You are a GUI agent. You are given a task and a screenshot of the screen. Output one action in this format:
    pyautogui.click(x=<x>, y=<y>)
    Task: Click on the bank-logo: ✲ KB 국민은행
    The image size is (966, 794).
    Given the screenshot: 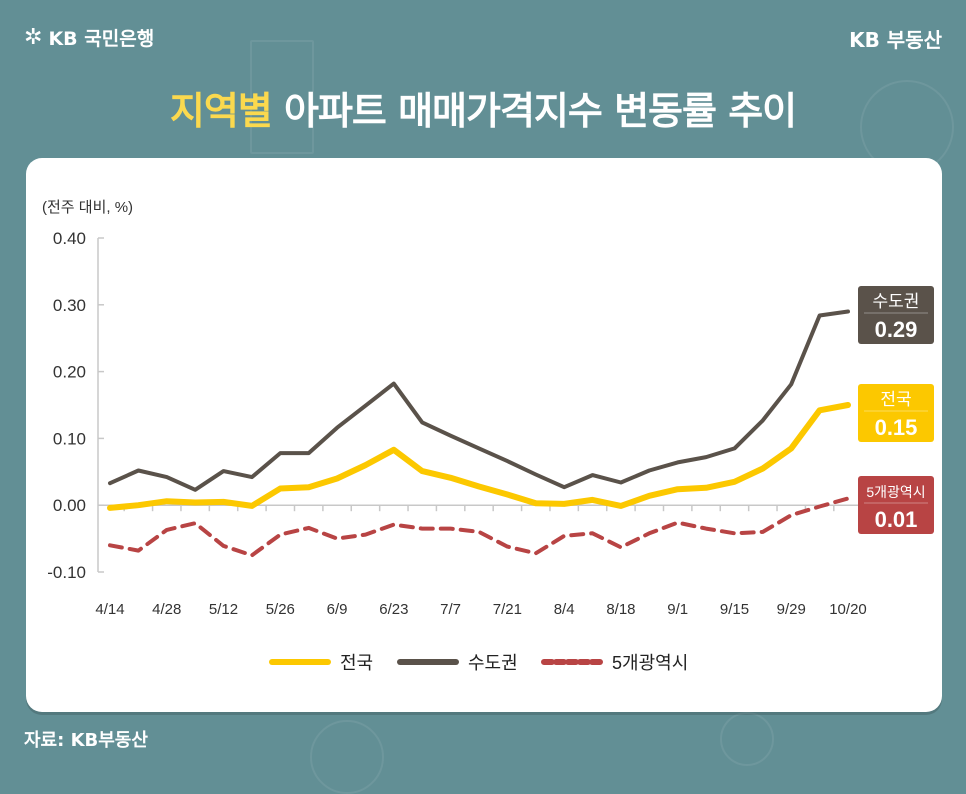 What is the action you would take?
    pyautogui.click(x=89, y=37)
    